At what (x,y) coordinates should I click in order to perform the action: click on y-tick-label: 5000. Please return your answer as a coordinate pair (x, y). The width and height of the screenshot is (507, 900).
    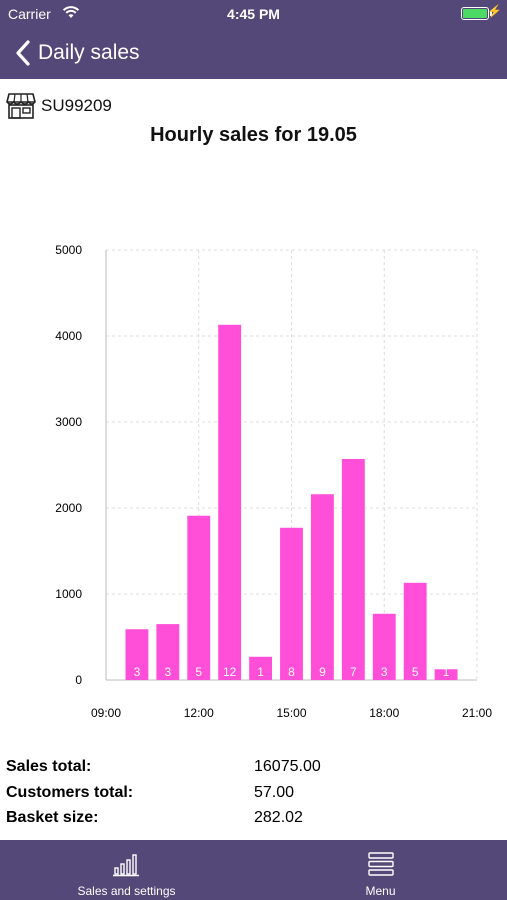
    Looking at the image, I should click on (68, 250).